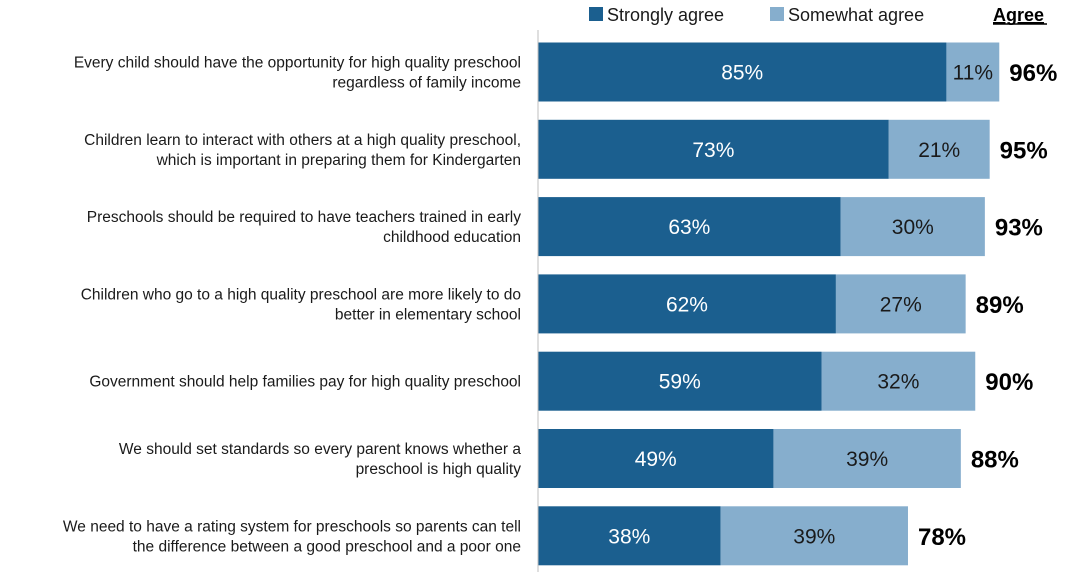 This screenshot has height=581, width=1080. I want to click on data-label-strongly-agree: 63%, so click(689, 227).